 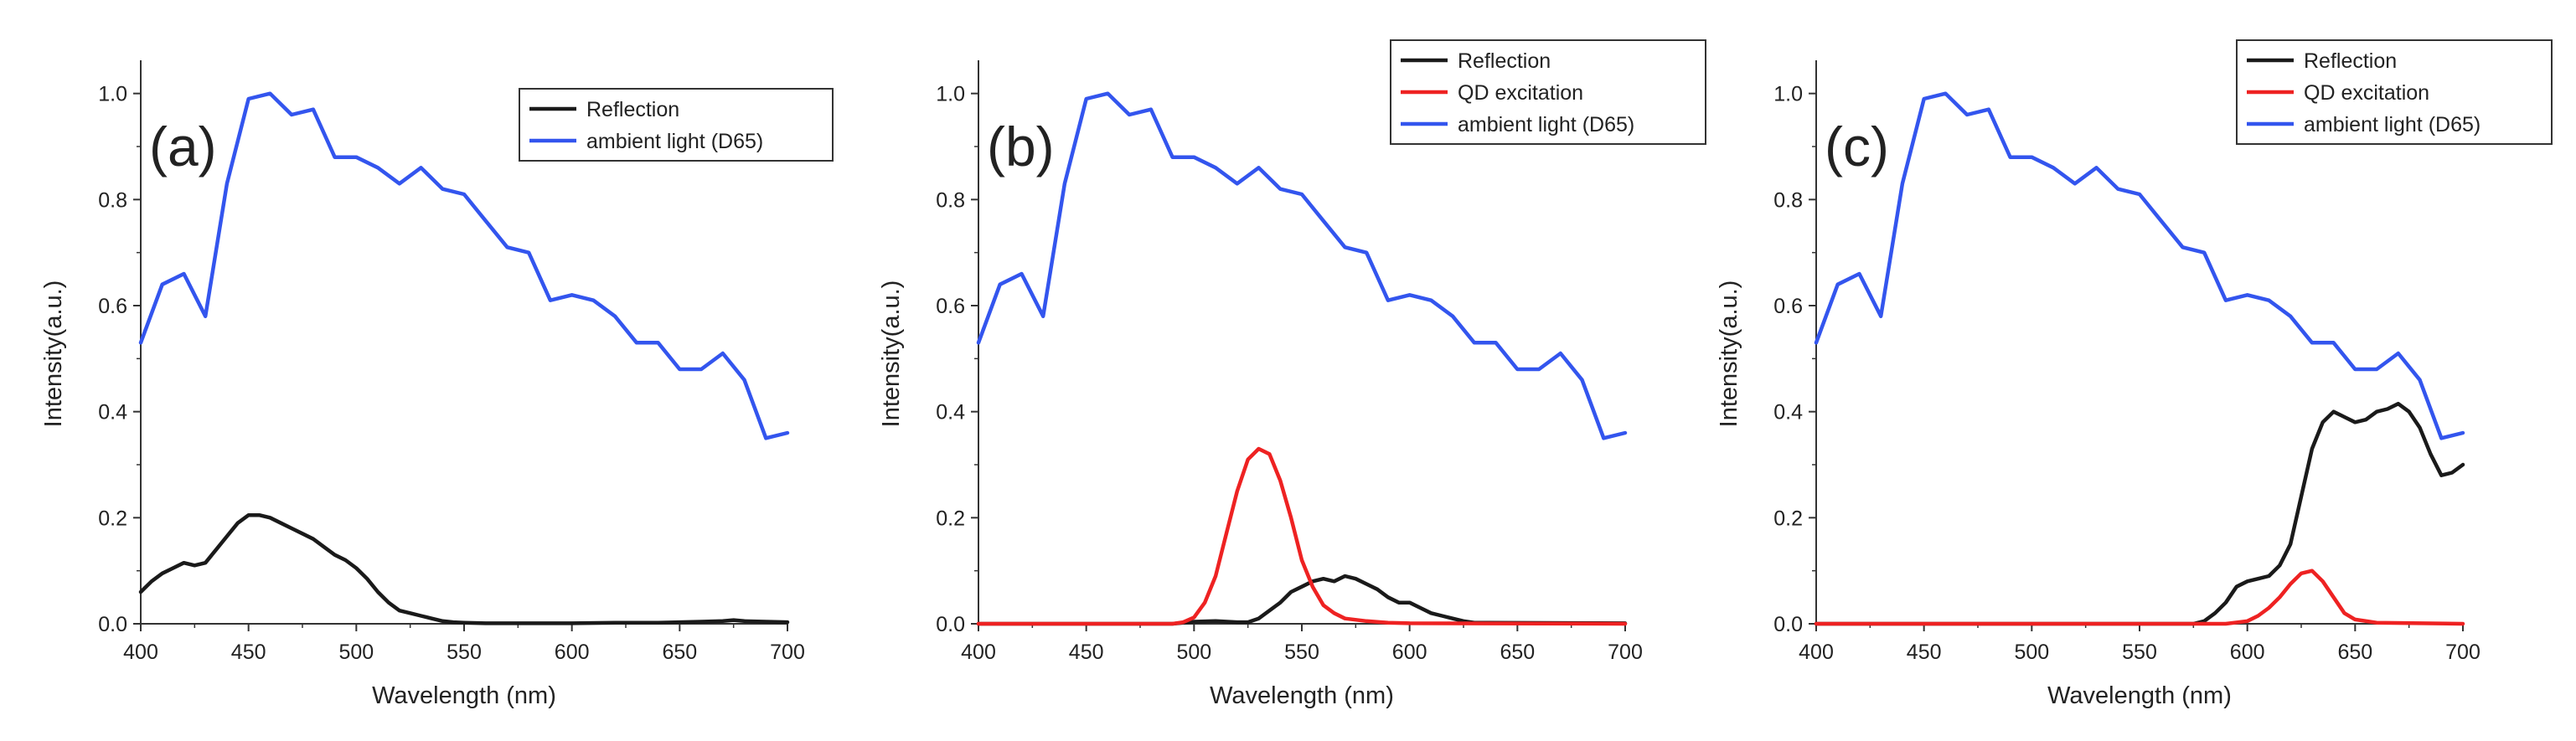 What do you see at coordinates (1857, 147) in the screenshot?
I see `panel-label: (c)` at bounding box center [1857, 147].